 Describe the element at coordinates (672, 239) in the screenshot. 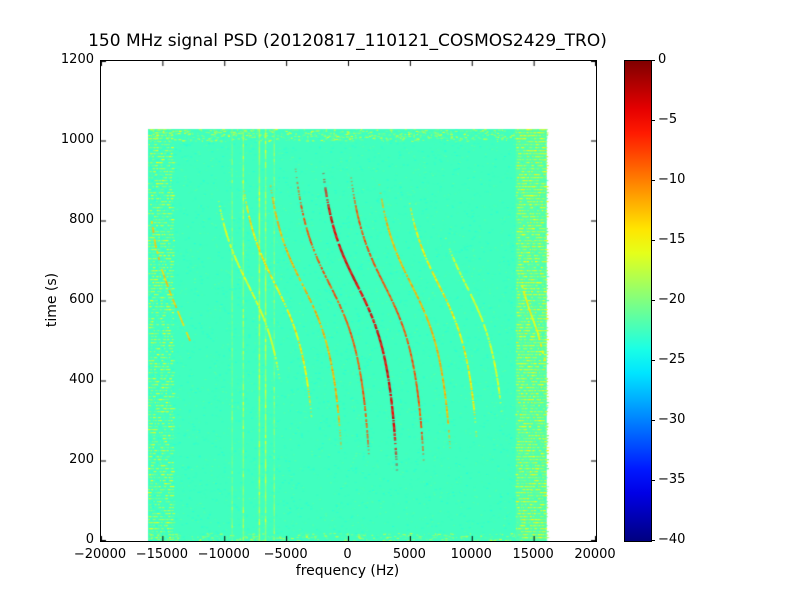

I see `colorbar-tick-label: −15` at that location.